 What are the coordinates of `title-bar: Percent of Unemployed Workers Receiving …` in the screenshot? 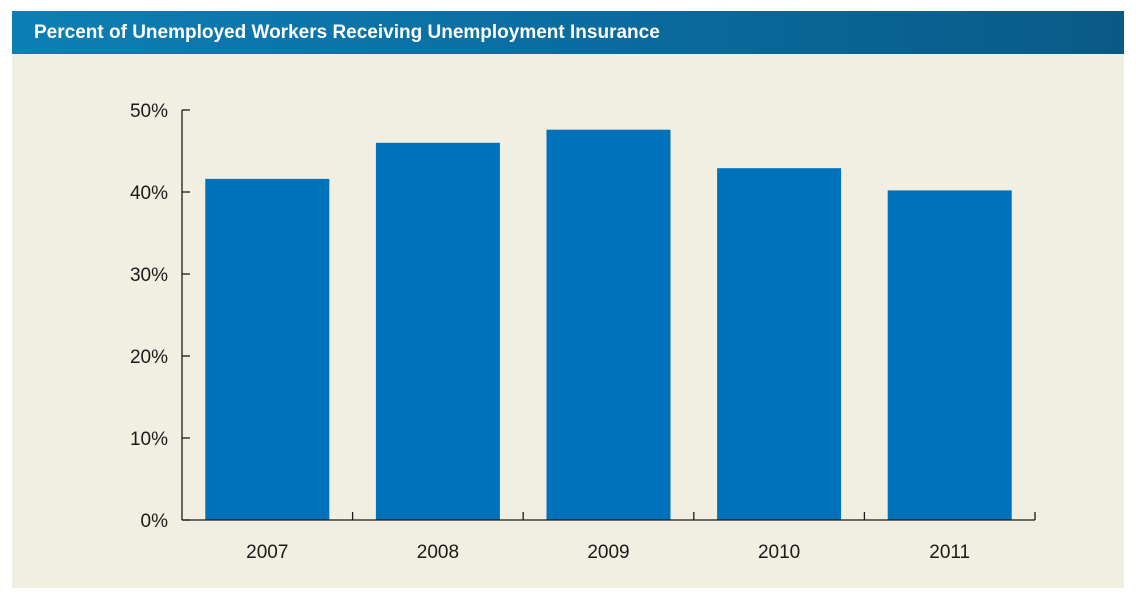 It's located at (568, 32).